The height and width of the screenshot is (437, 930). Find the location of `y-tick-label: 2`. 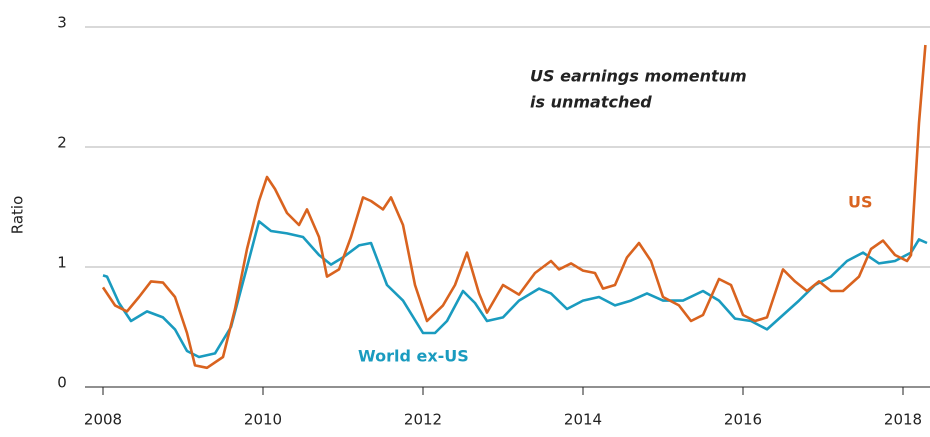

y-tick-label: 2 is located at coordinates (62, 143).